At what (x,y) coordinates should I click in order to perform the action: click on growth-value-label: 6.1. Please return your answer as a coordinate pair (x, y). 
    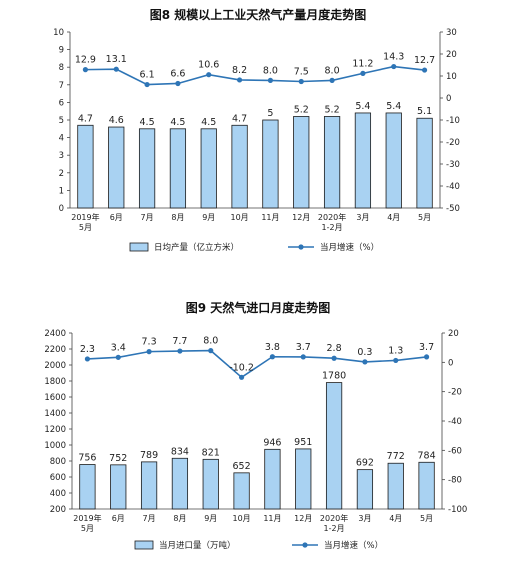
    Looking at the image, I should click on (147, 75).